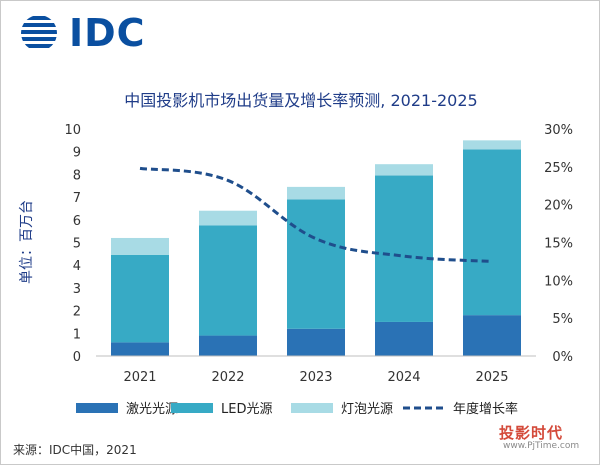 The width and height of the screenshot is (600, 466). I want to click on watermark-text: 投影时代, so click(531, 433).